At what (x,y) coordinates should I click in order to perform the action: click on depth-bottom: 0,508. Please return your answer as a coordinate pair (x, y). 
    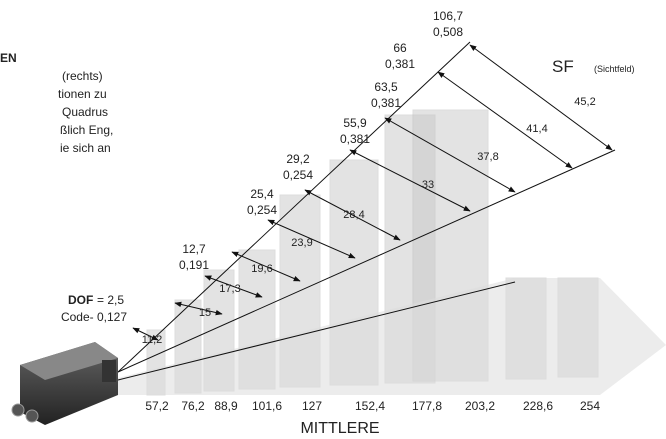
    Looking at the image, I should click on (448, 32).